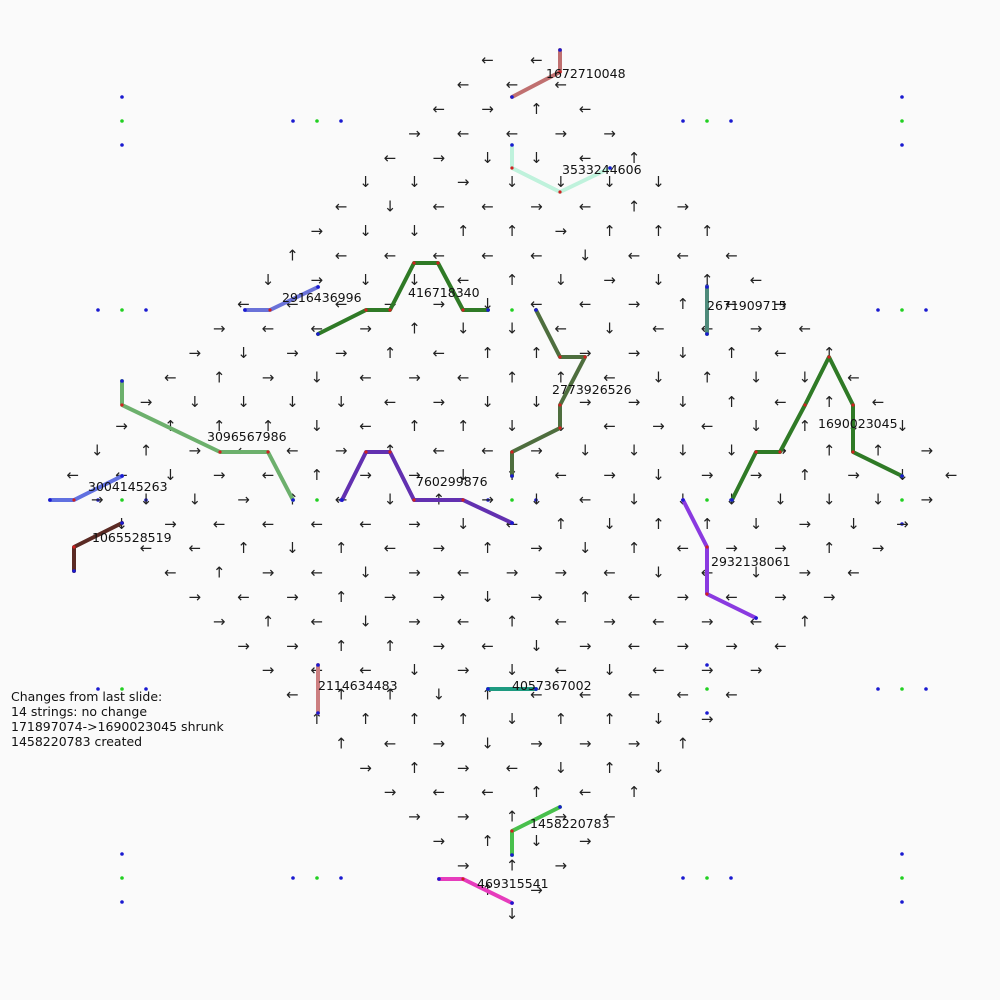 Image resolution: width=1000 pixels, height=1000 pixels. Describe the element at coordinates (858, 423) in the screenshot. I see `string-label-1690023045: 1690023045` at that location.